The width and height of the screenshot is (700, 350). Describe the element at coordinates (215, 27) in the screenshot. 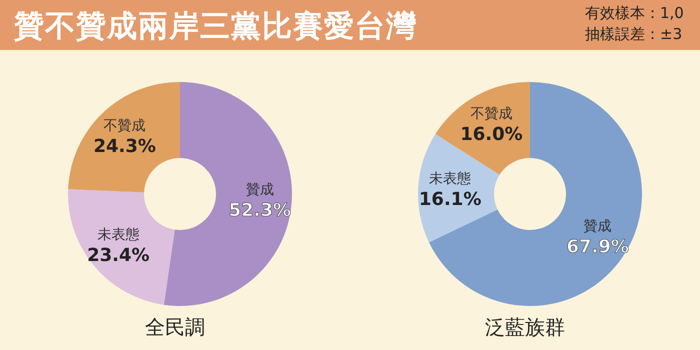

I see `chart-title: 贊不贊成兩岸三黨比賽愛台灣` at that location.